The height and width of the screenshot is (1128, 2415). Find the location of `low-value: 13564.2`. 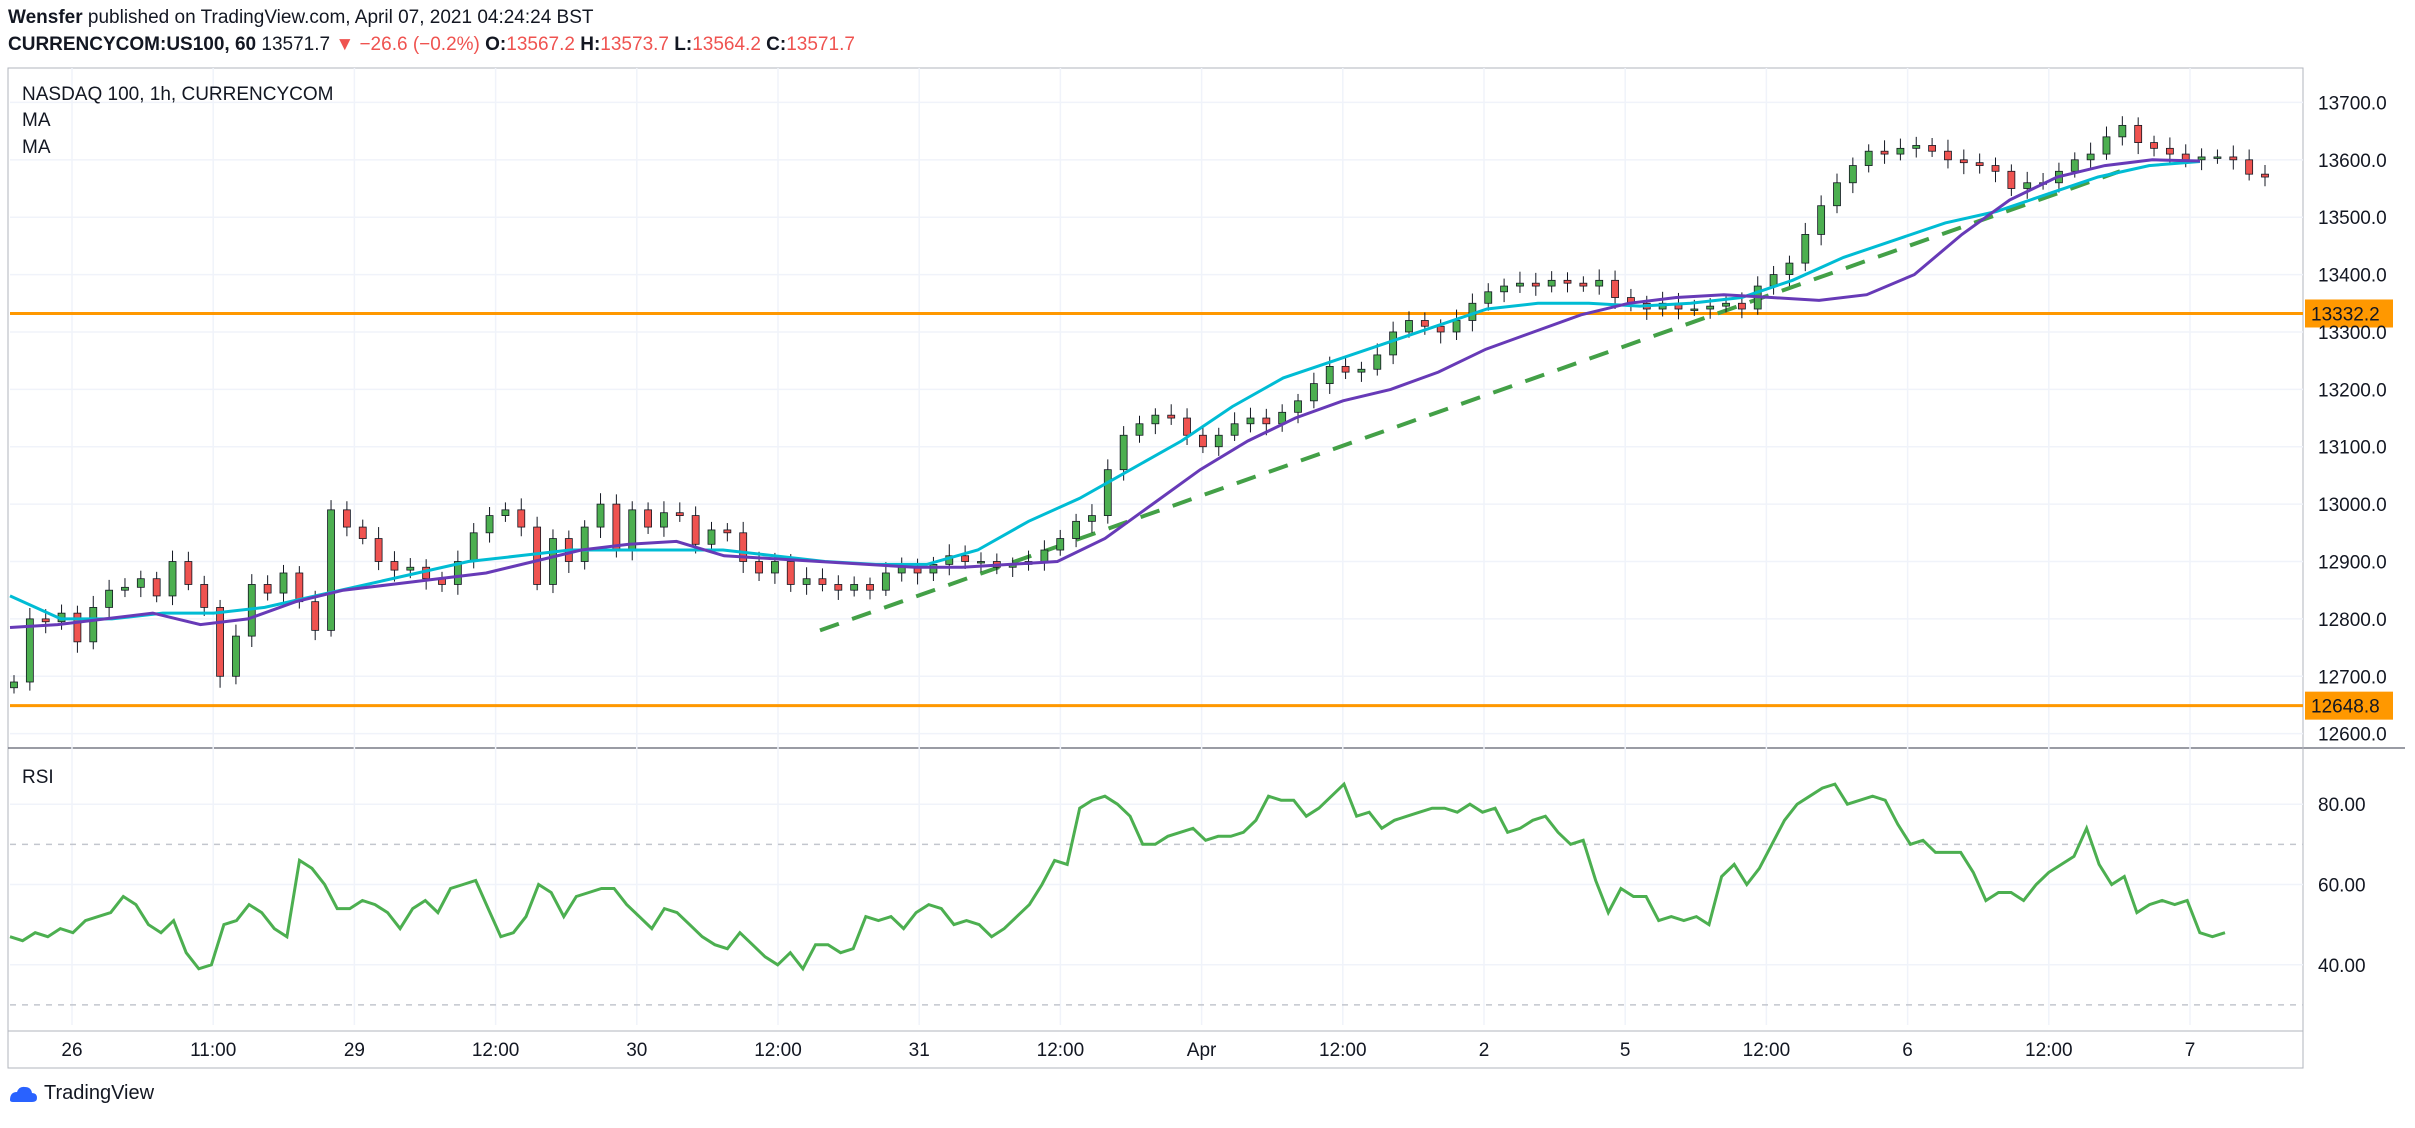

low-value: 13564.2 is located at coordinates (726, 44).